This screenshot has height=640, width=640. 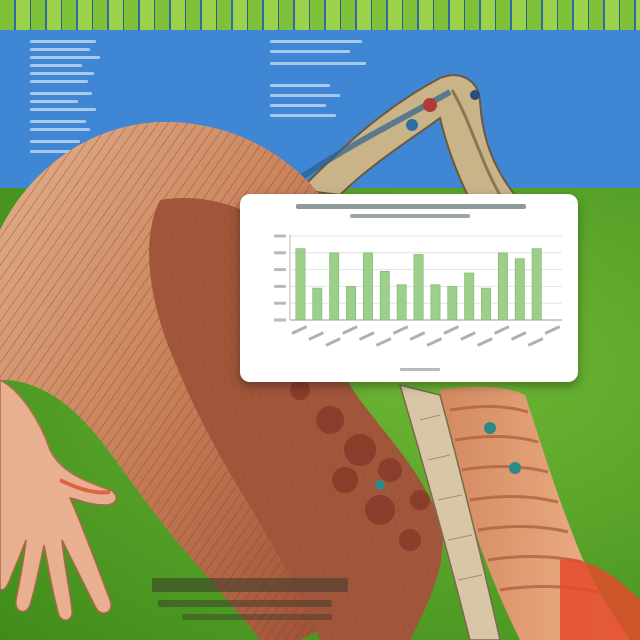 I want to click on x-tick-scribbles, so click(x=426, y=336).